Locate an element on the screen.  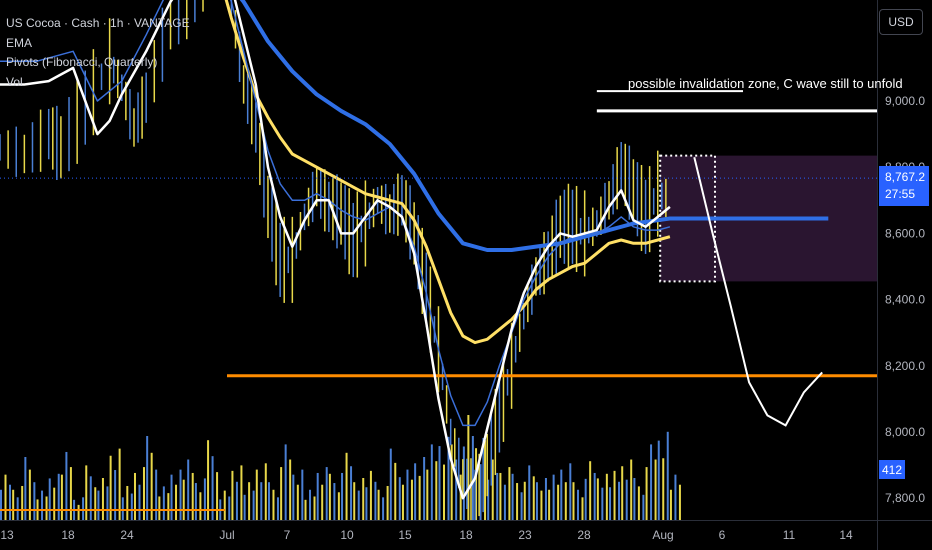
projection-line is located at coordinates (758, 292).